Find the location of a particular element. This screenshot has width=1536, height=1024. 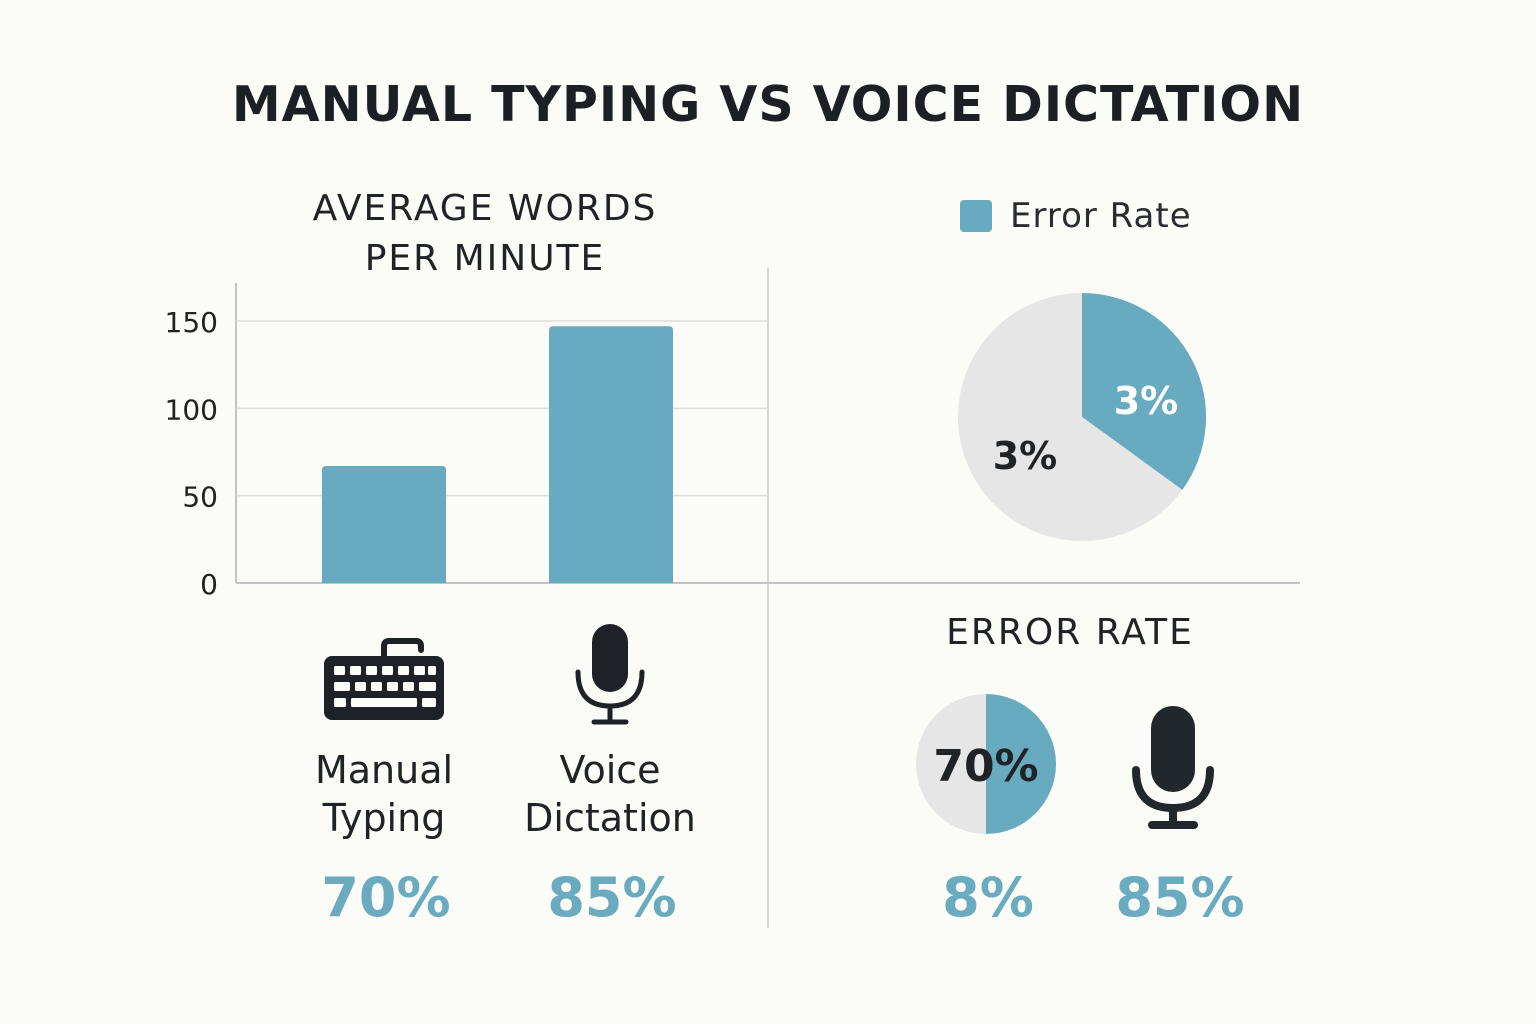

bar-chart-title-line: PER MINUTE is located at coordinates (485, 258).